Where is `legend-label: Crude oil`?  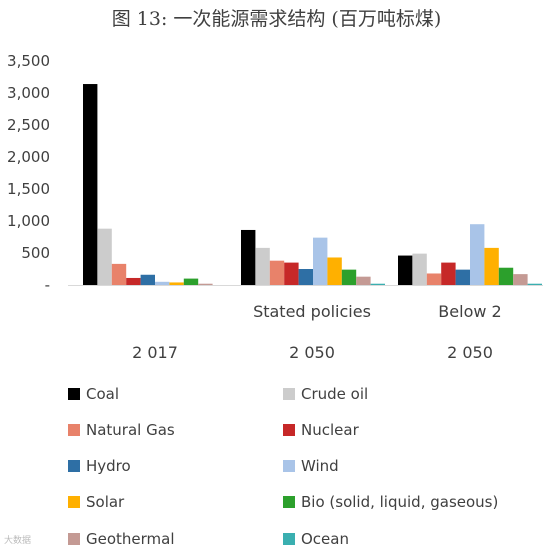
legend-label: Crude oil is located at coordinates (335, 394).